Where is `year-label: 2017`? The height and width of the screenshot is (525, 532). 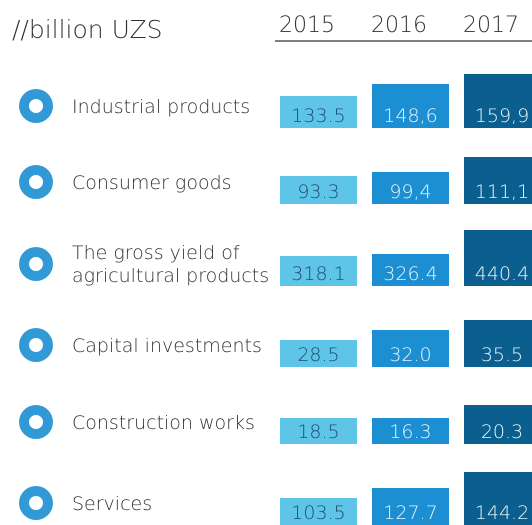
year-label: 2017 is located at coordinates (491, 25).